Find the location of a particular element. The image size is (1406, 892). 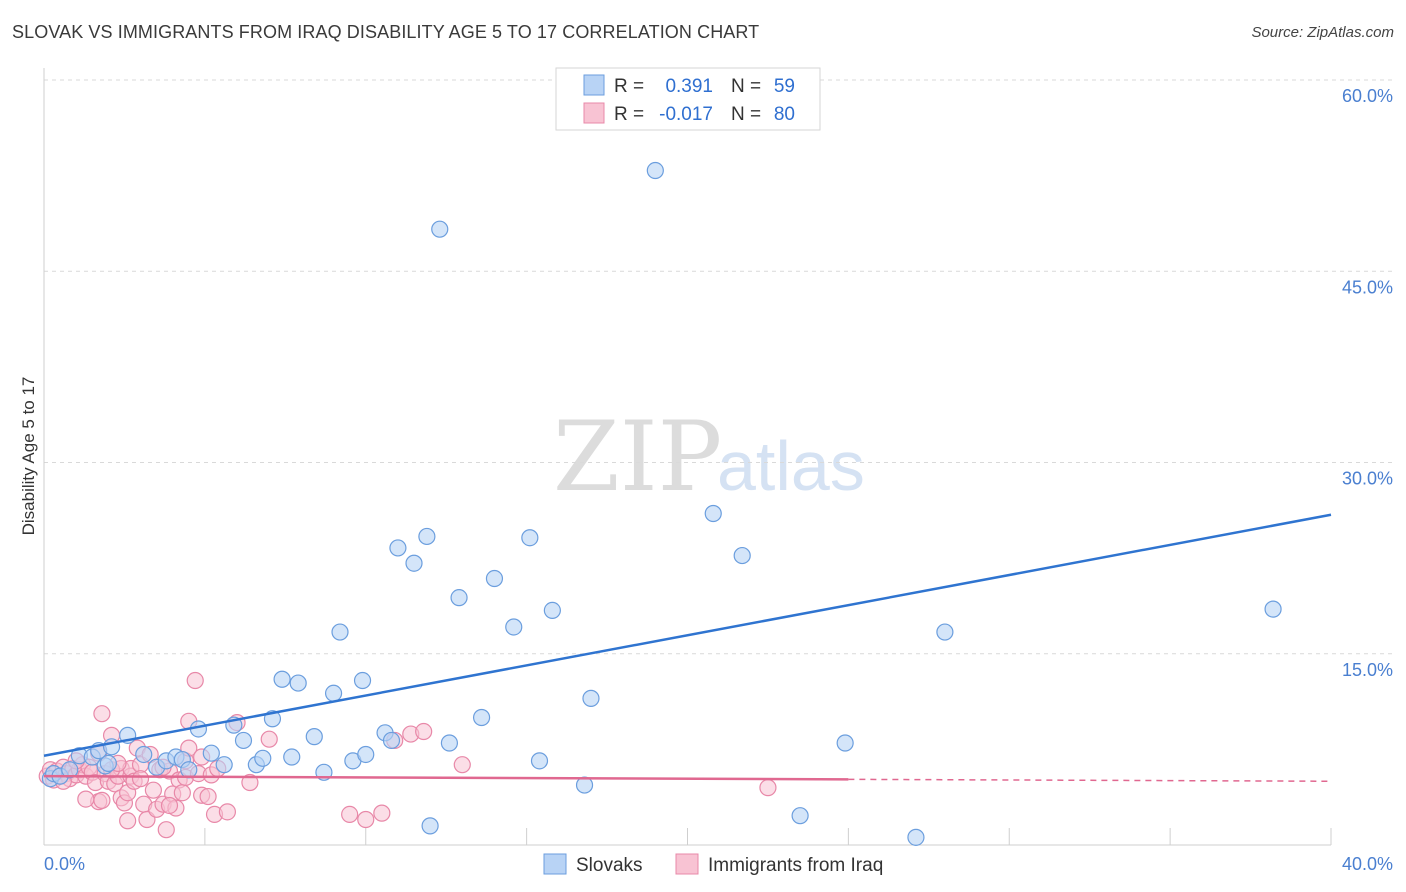

bottom-legend-label-slovaks: Slovaks is located at coordinates (609, 865).